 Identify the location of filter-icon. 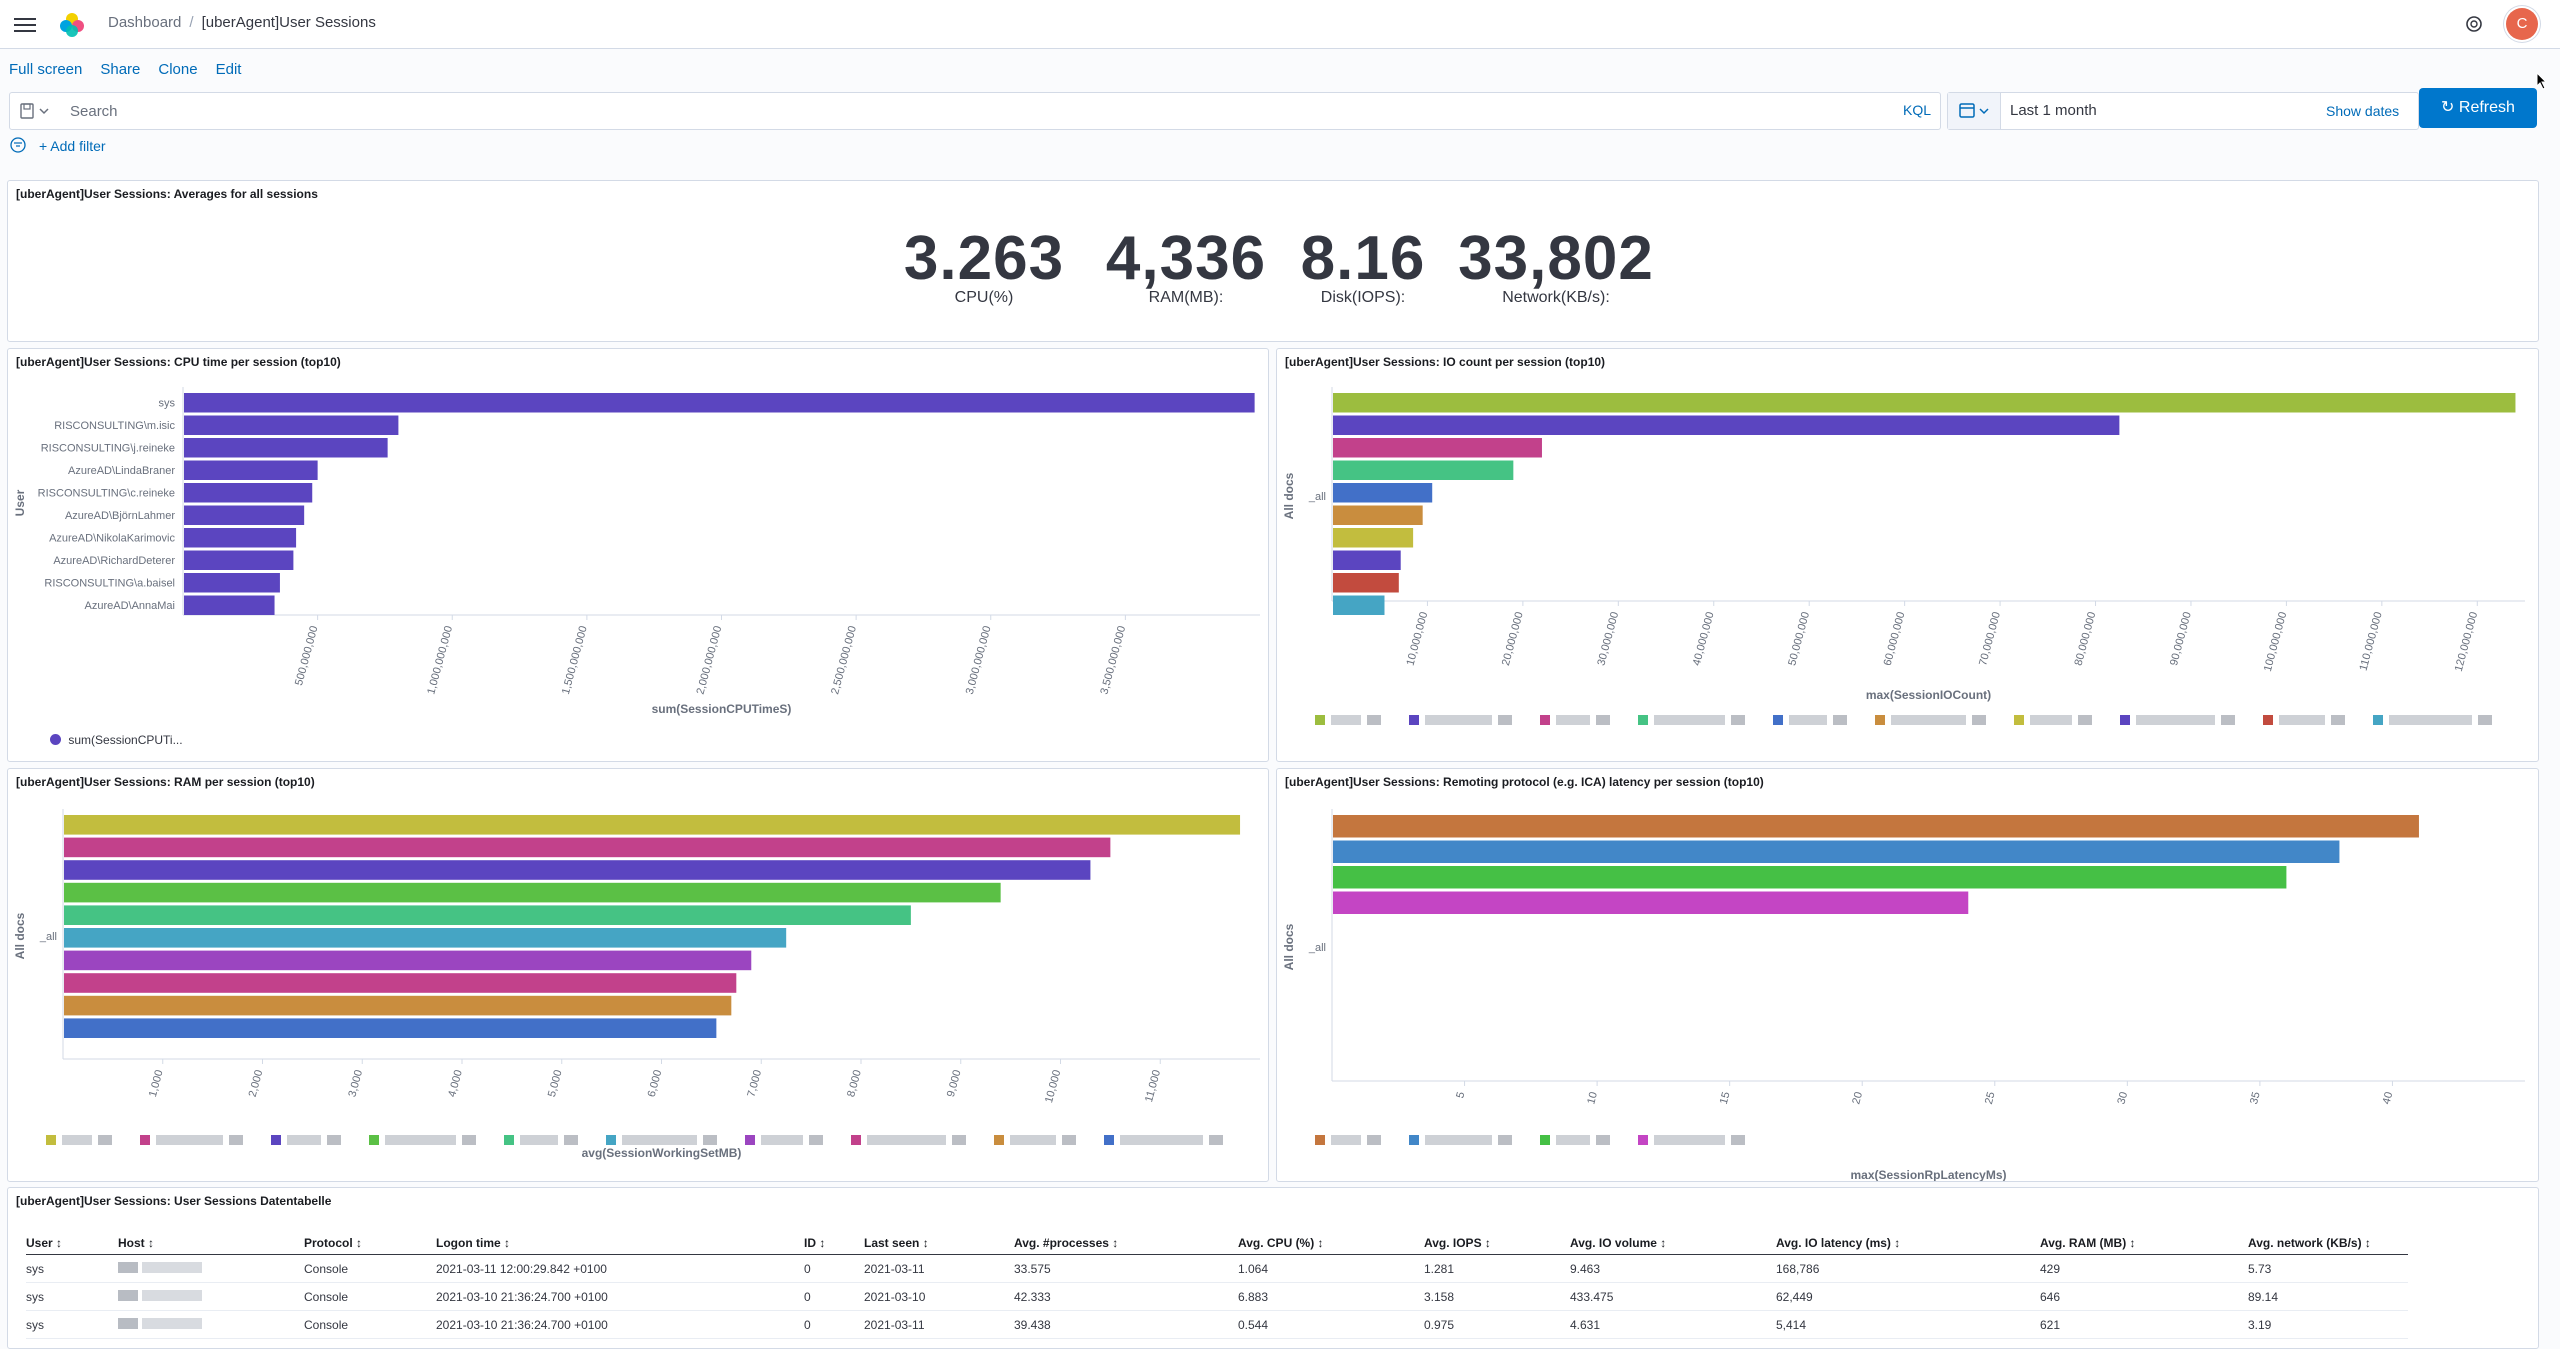
(18, 145).